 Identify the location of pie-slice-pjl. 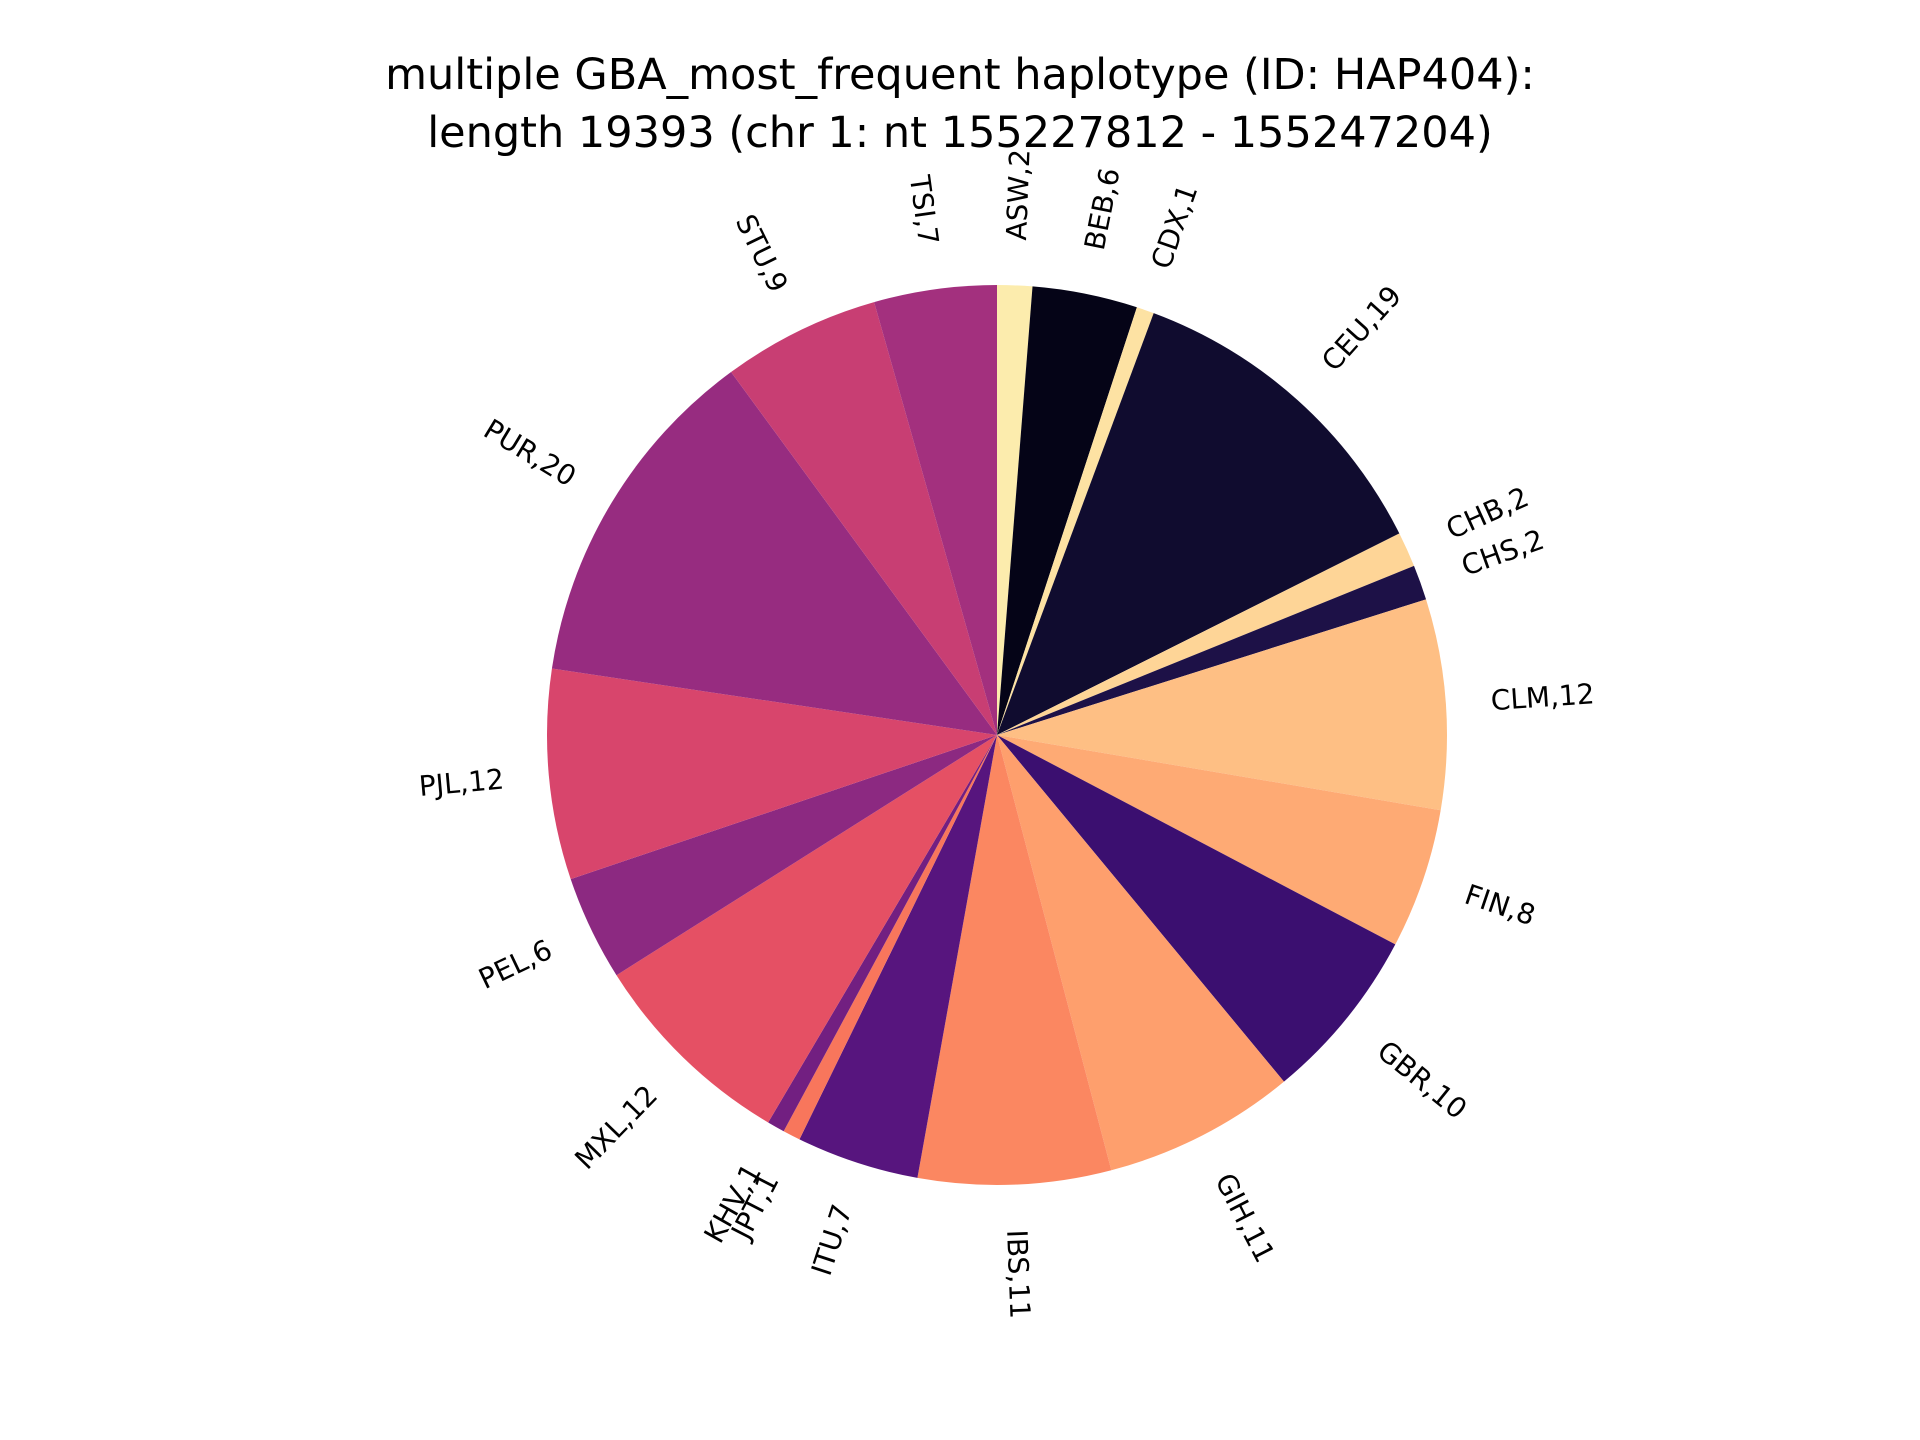
(771, 774).